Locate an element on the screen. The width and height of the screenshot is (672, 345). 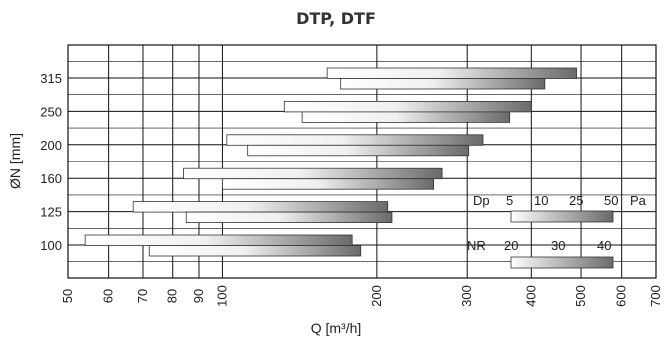
x-tick-label: 600 is located at coordinates (621, 296).